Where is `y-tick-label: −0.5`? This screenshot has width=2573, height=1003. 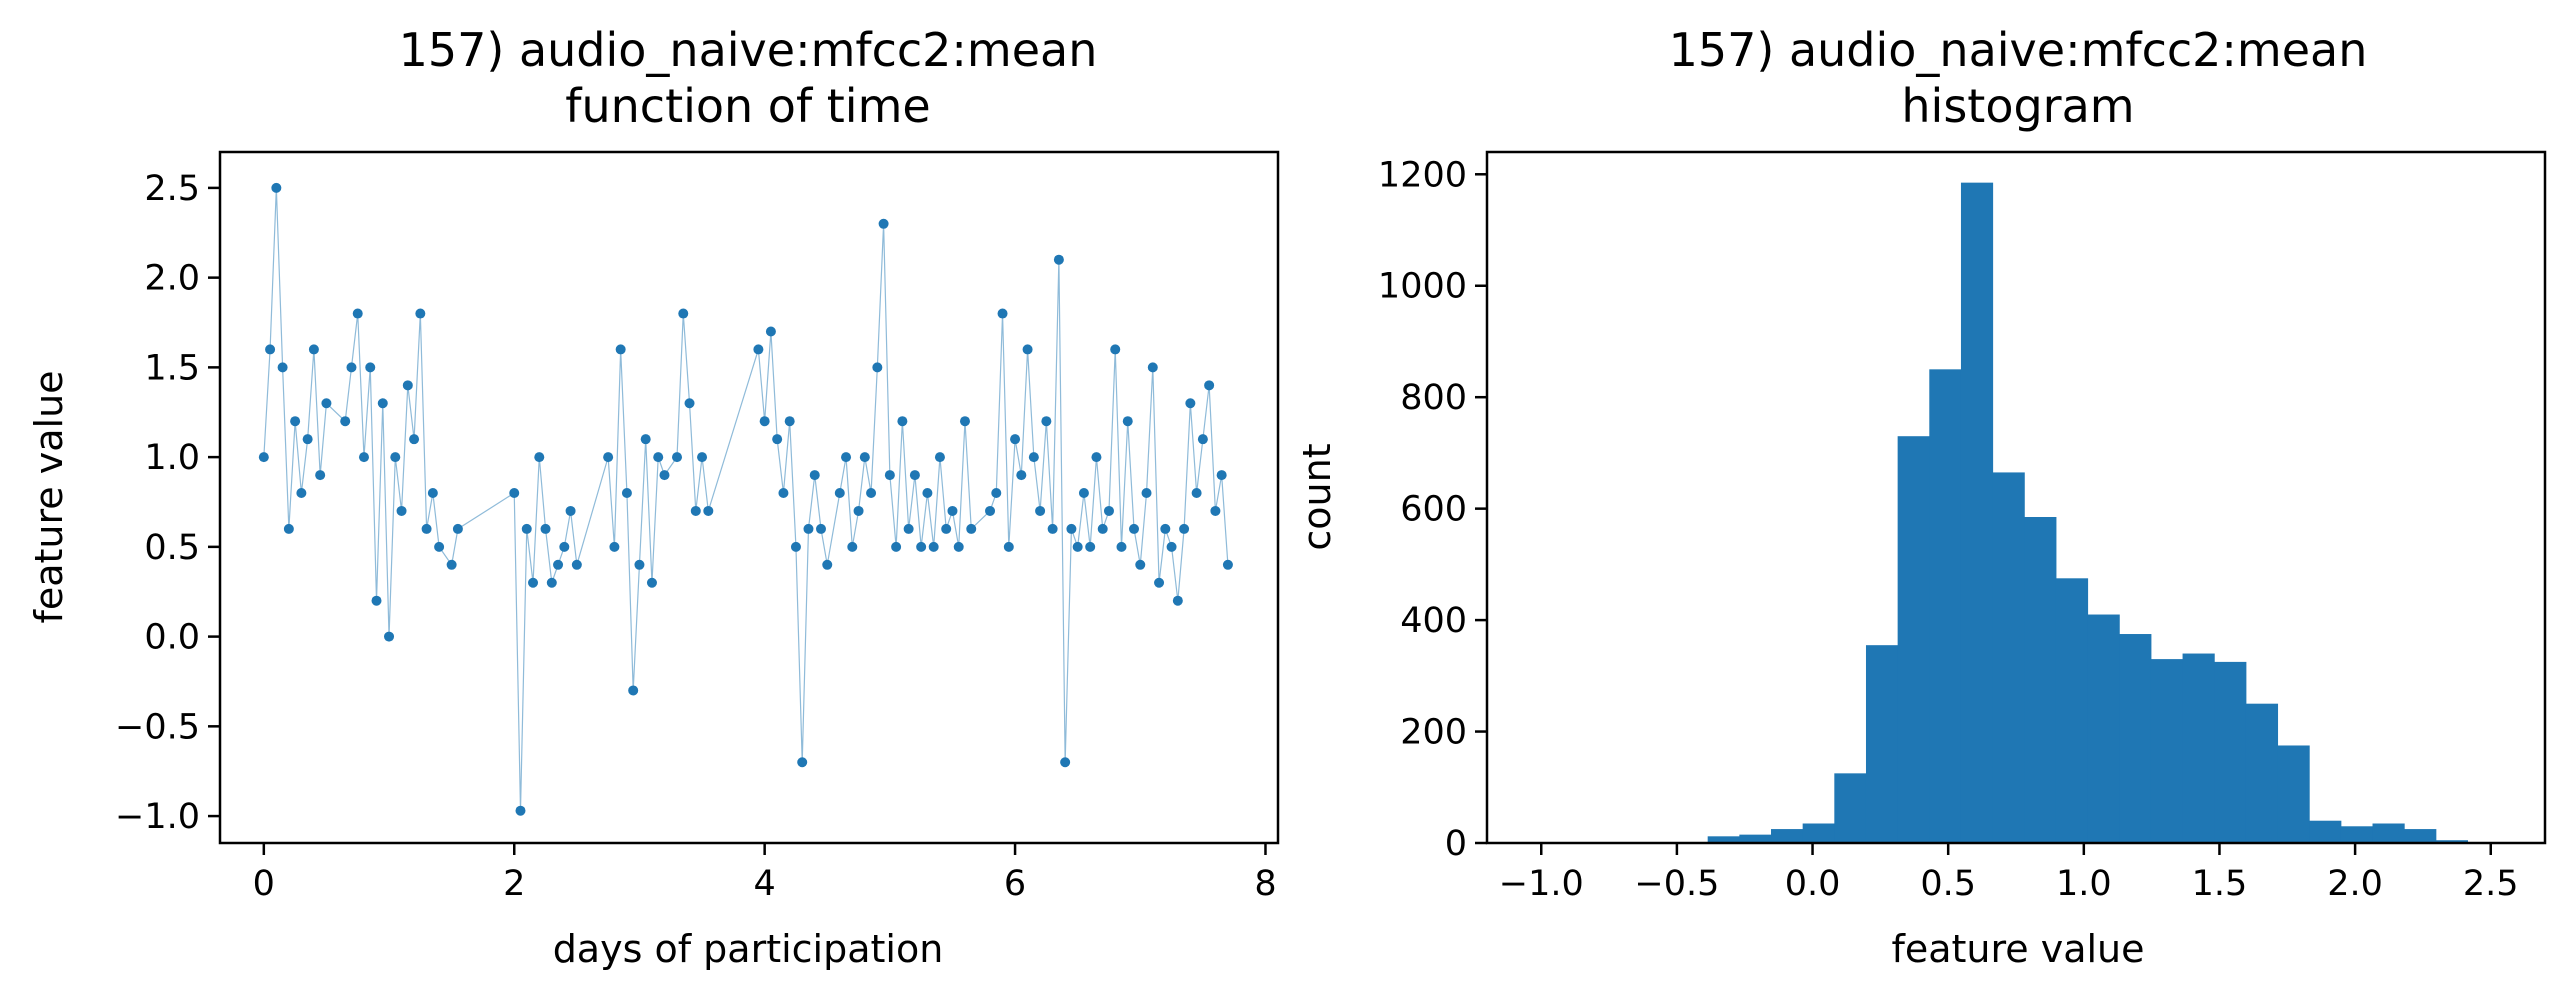
y-tick-label: −0.5 is located at coordinates (157, 727).